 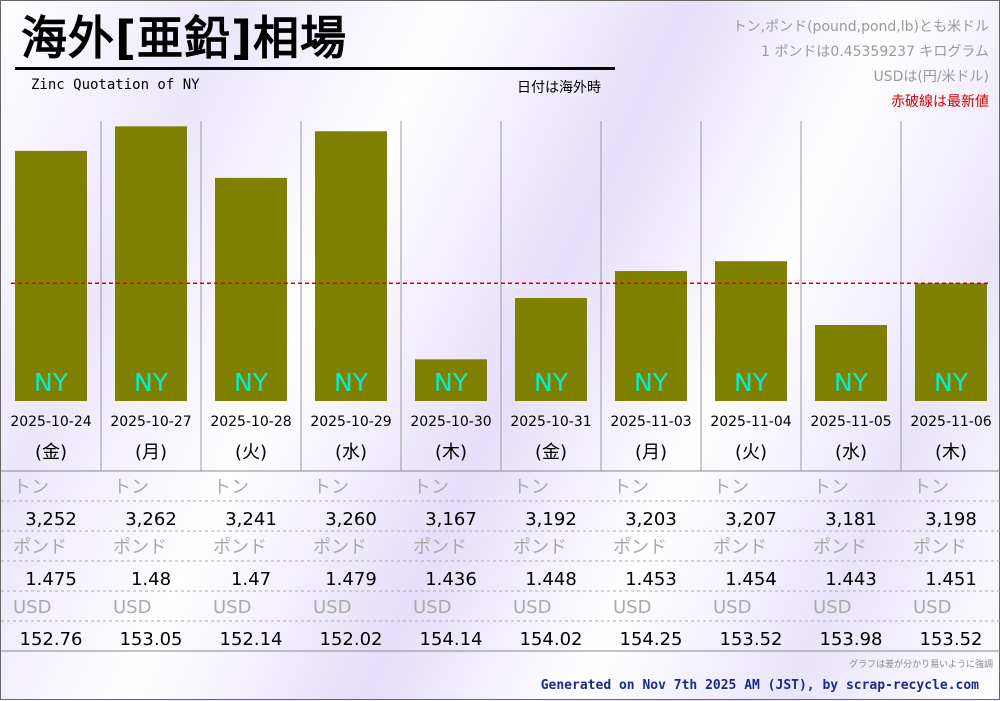 What do you see at coordinates (551, 519) in the screenshot?
I see `table-cell: 3,192` at bounding box center [551, 519].